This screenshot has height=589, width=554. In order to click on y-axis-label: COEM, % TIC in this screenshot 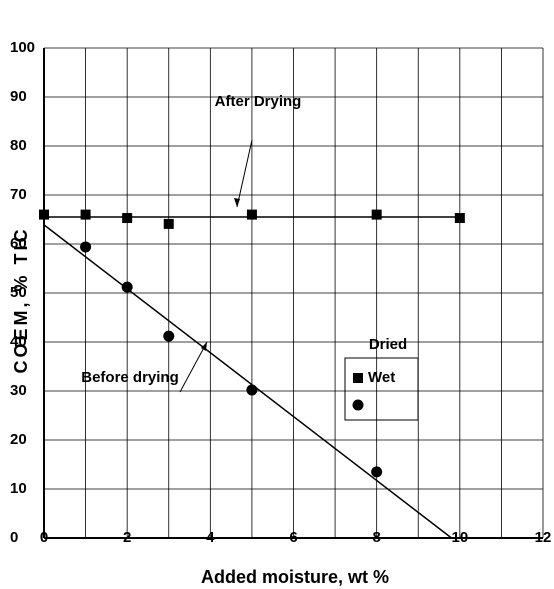, I will do `click(21, 299)`.